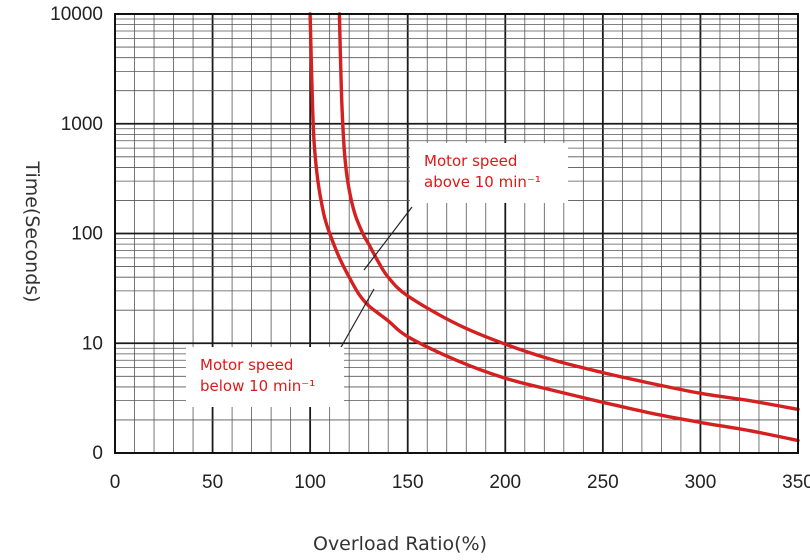 Image resolution: width=810 pixels, height=560 pixels. Describe the element at coordinates (796, 482) in the screenshot. I see `x-tick-label: 350` at that location.